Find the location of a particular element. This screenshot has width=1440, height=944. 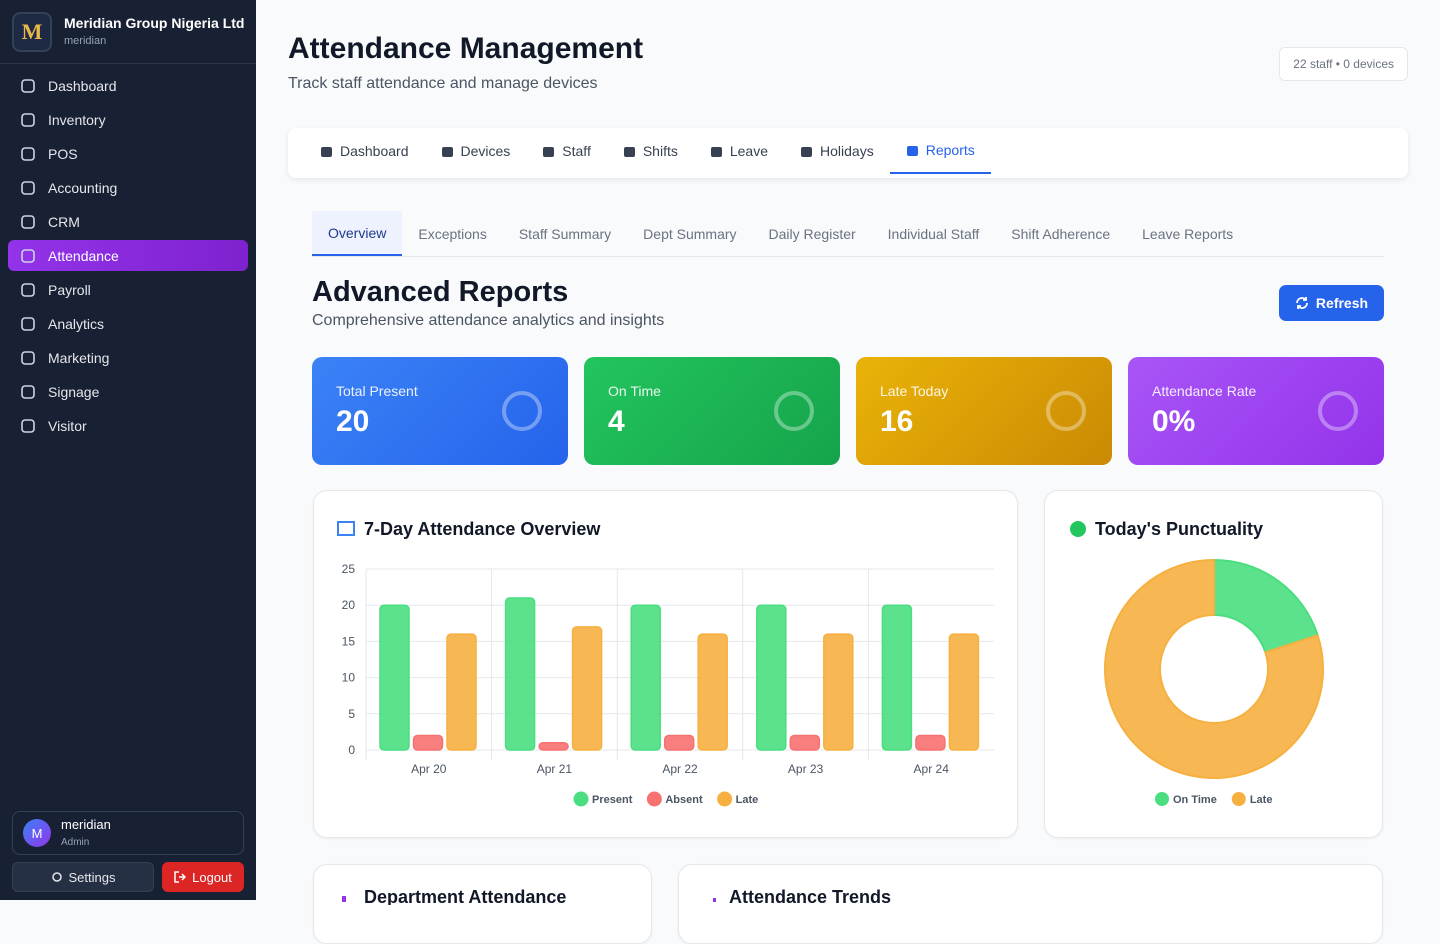

y-tick-label: 25 is located at coordinates (349, 569).